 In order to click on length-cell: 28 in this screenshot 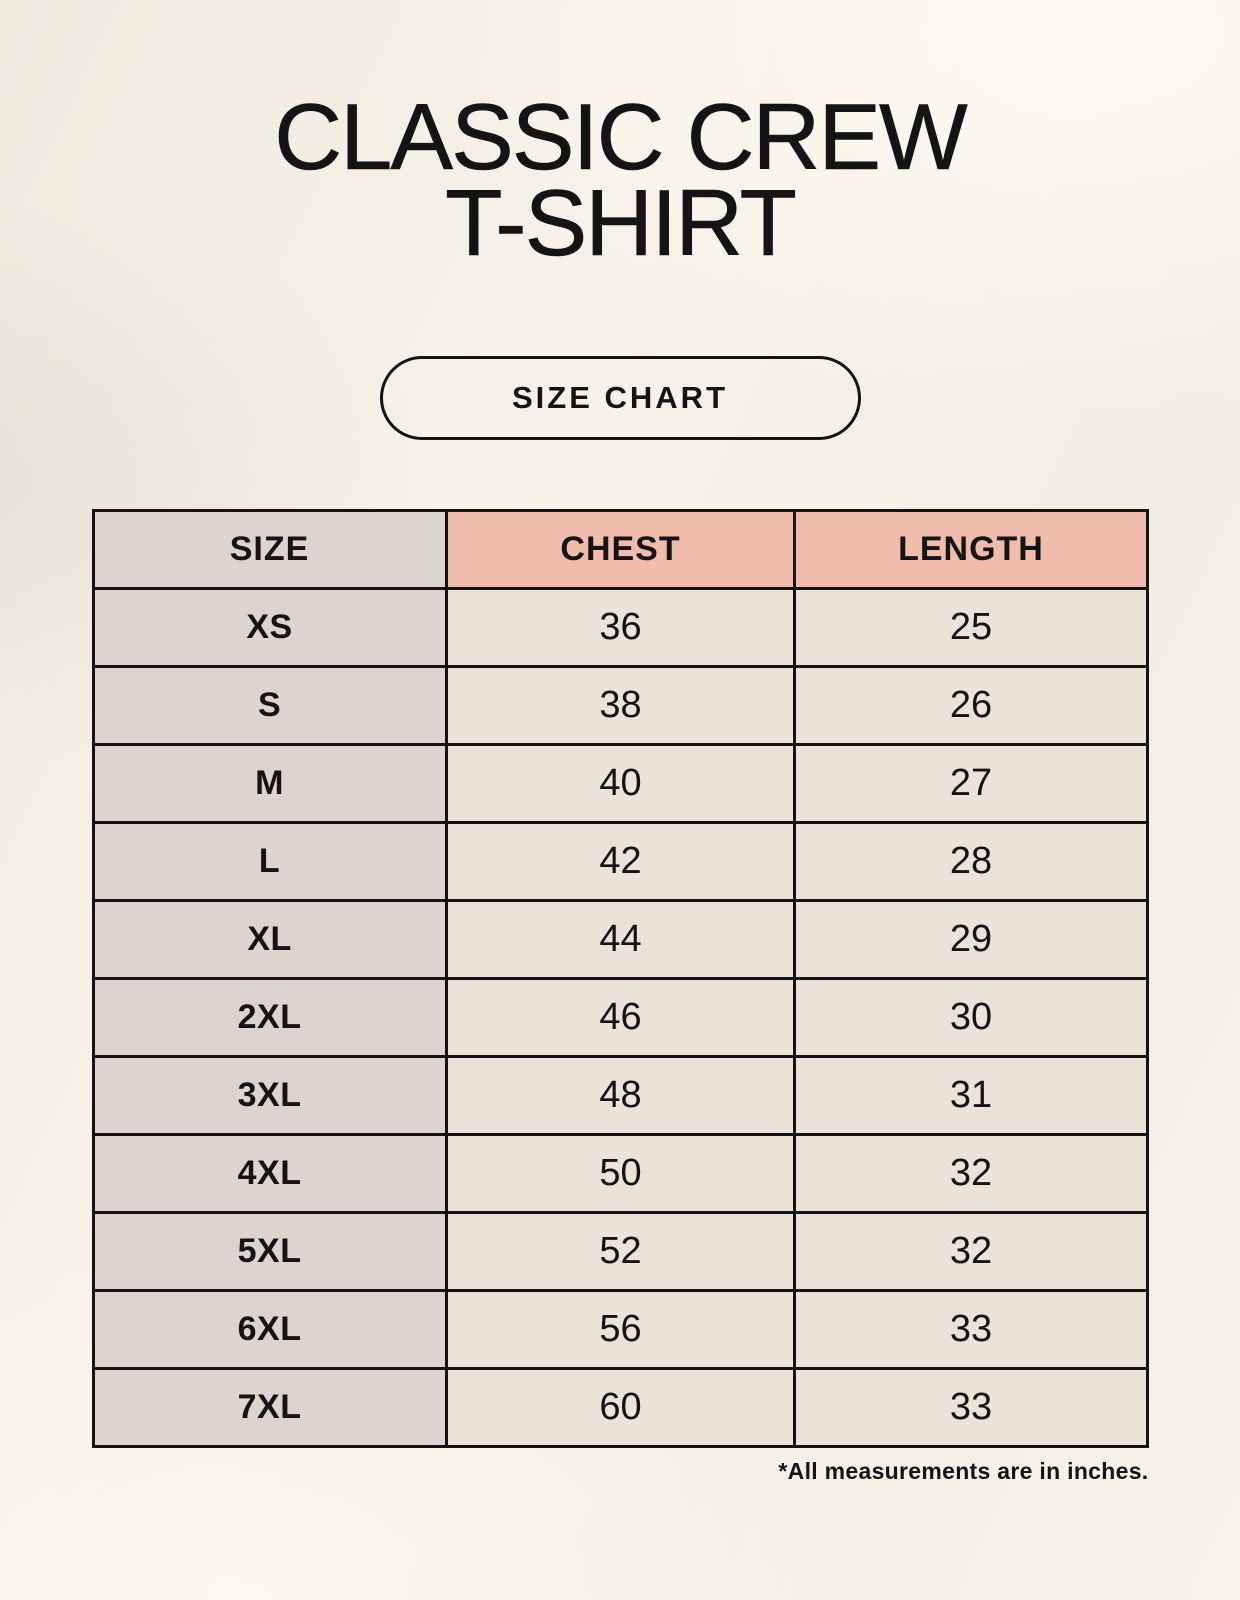, I will do `click(971, 861)`.